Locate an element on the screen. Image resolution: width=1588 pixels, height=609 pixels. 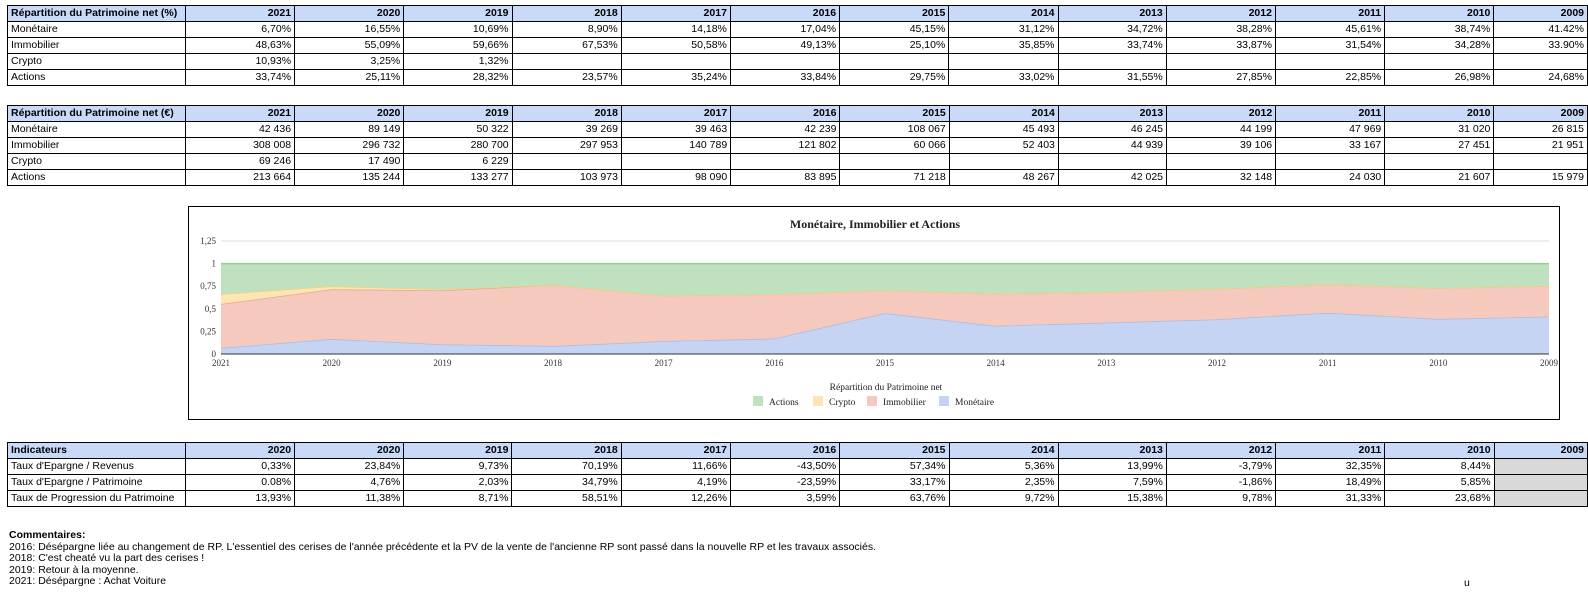
value-cell: 23,84% is located at coordinates (349, 466).